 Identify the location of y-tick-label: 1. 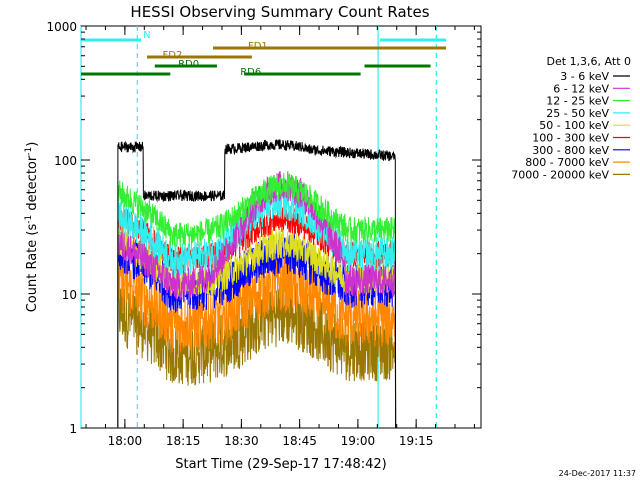
(73, 429).